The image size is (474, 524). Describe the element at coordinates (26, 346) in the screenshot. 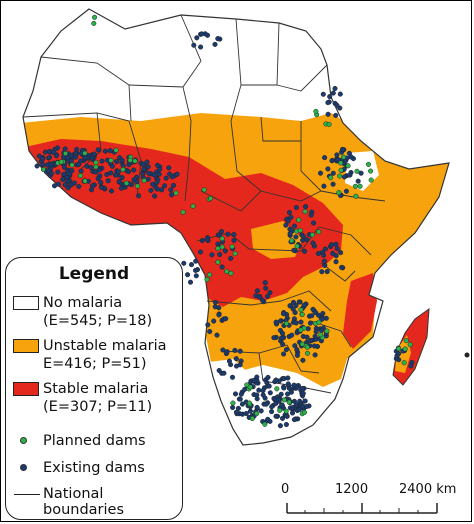

I see `unstable-malaria-swatch` at that location.